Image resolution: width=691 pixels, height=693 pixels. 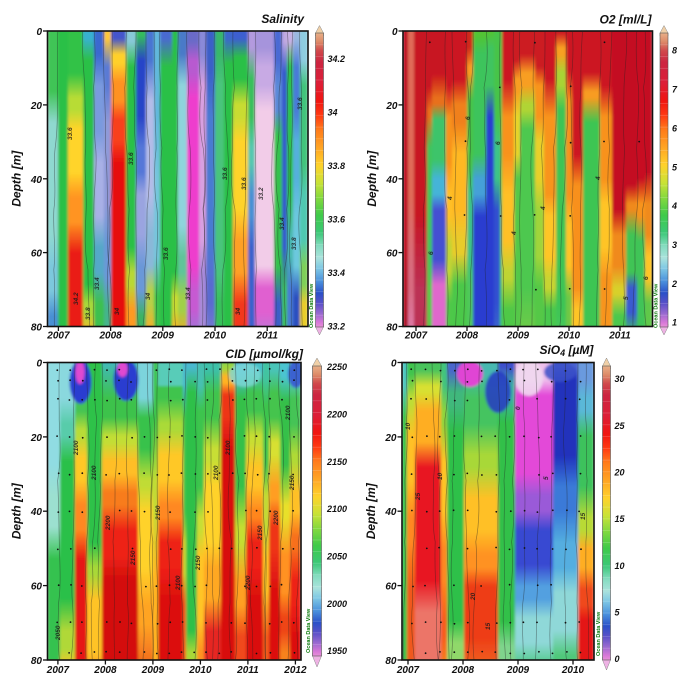 What do you see at coordinates (336, 604) in the screenshot?
I see `svg-text: 2000` at bounding box center [336, 604].